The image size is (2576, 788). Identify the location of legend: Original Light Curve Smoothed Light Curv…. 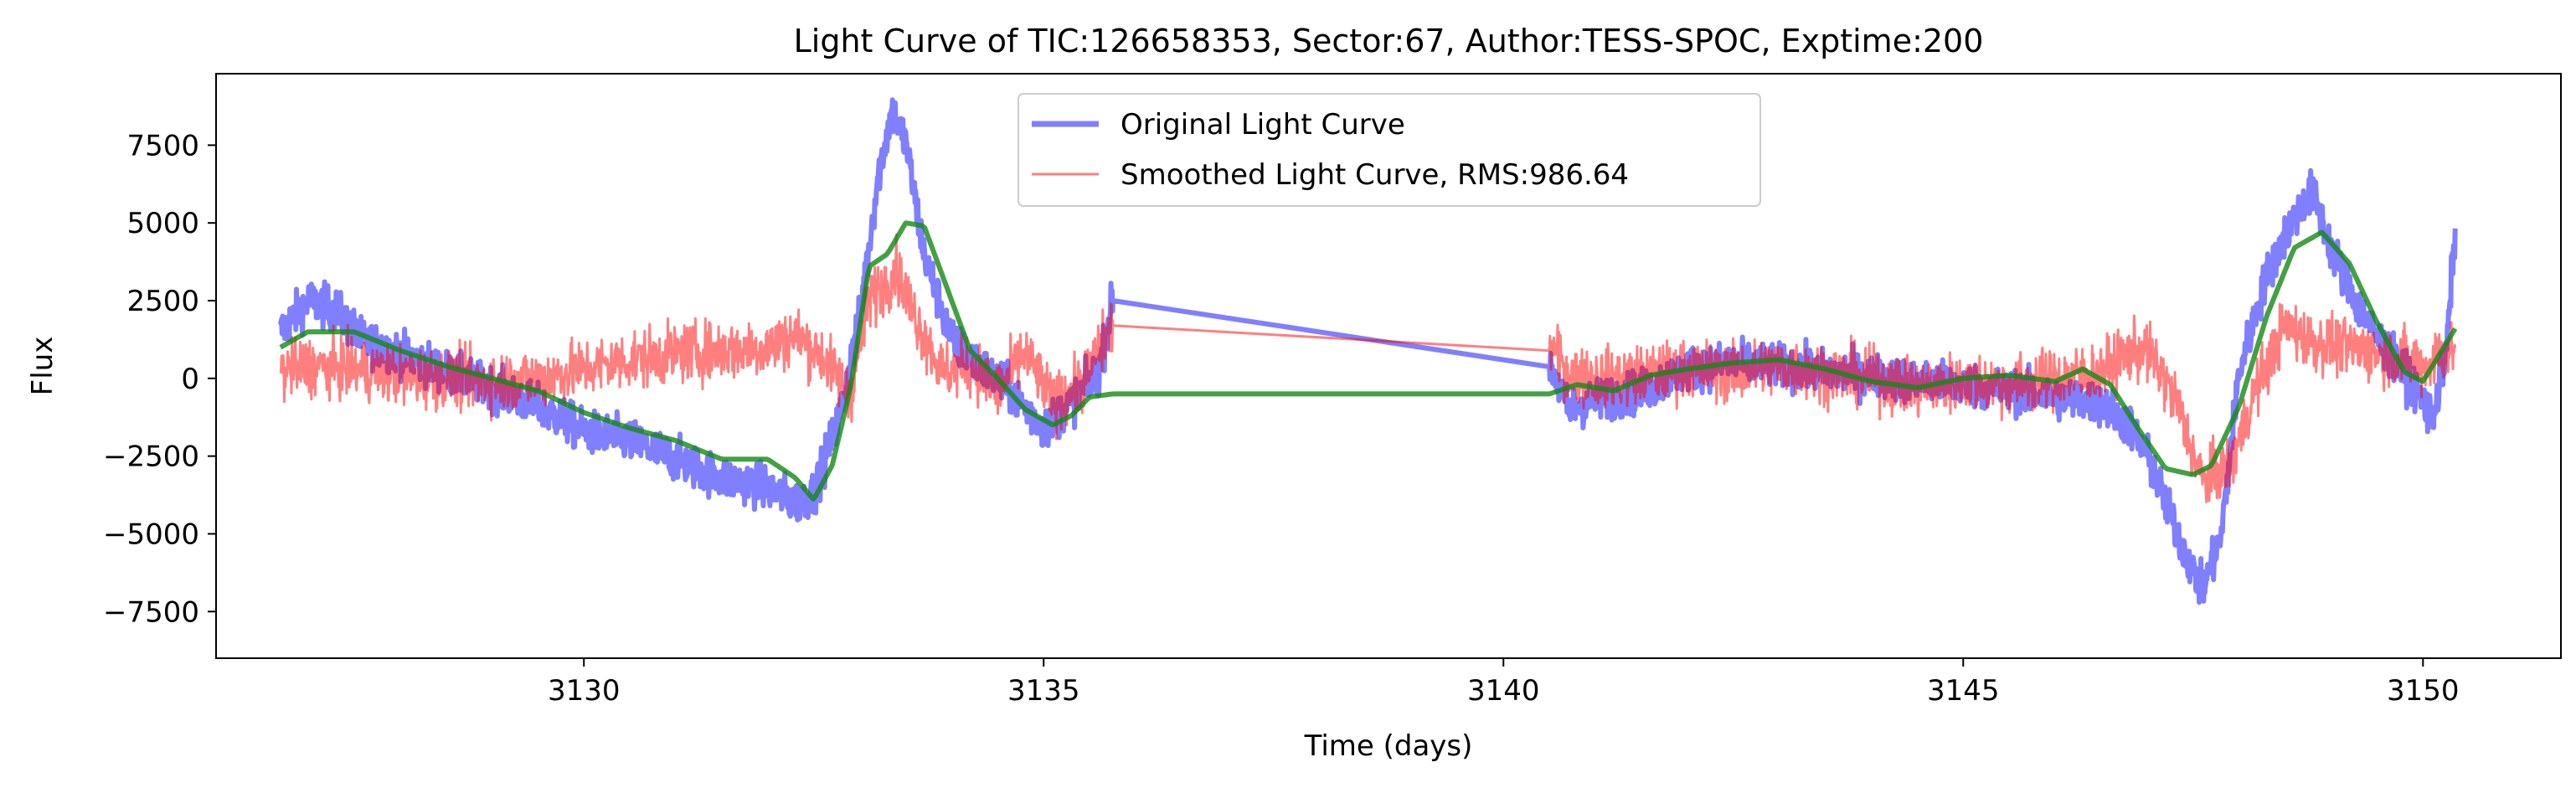
(1389, 150).